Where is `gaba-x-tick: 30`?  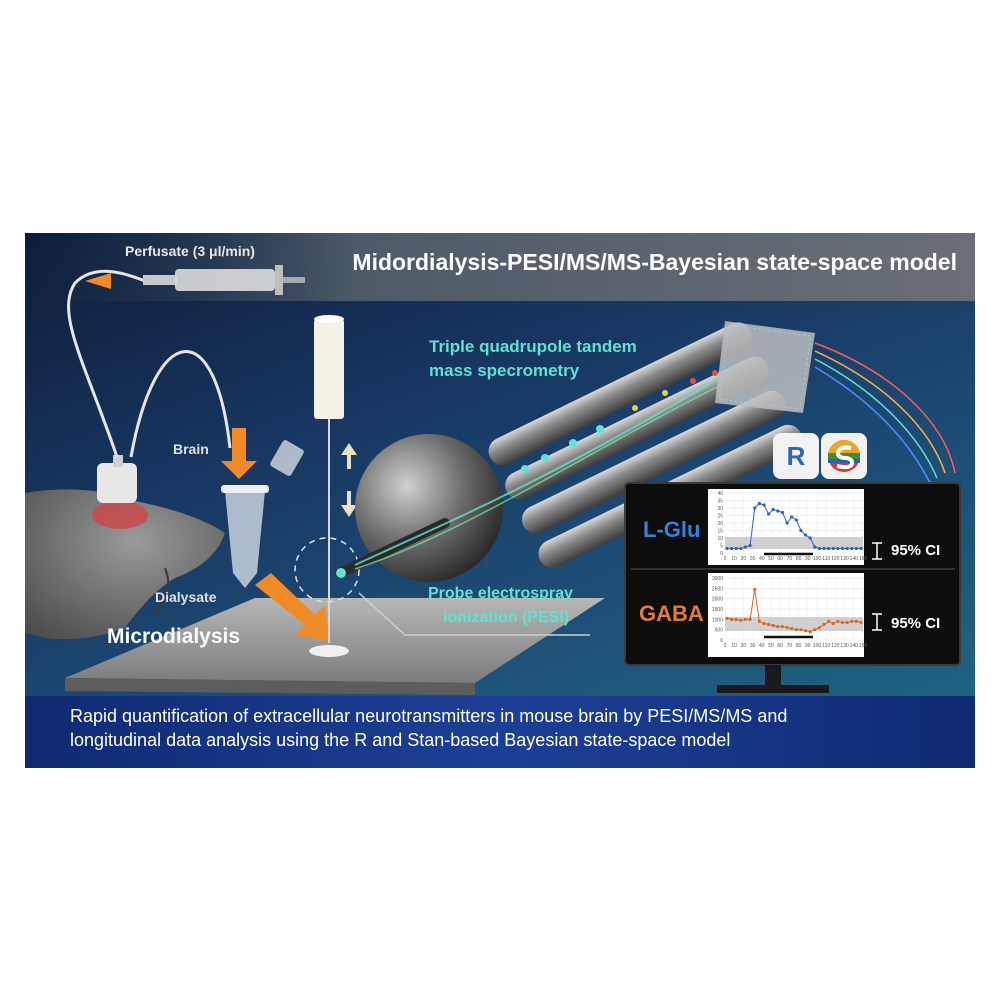 gaba-x-tick: 30 is located at coordinates (753, 646).